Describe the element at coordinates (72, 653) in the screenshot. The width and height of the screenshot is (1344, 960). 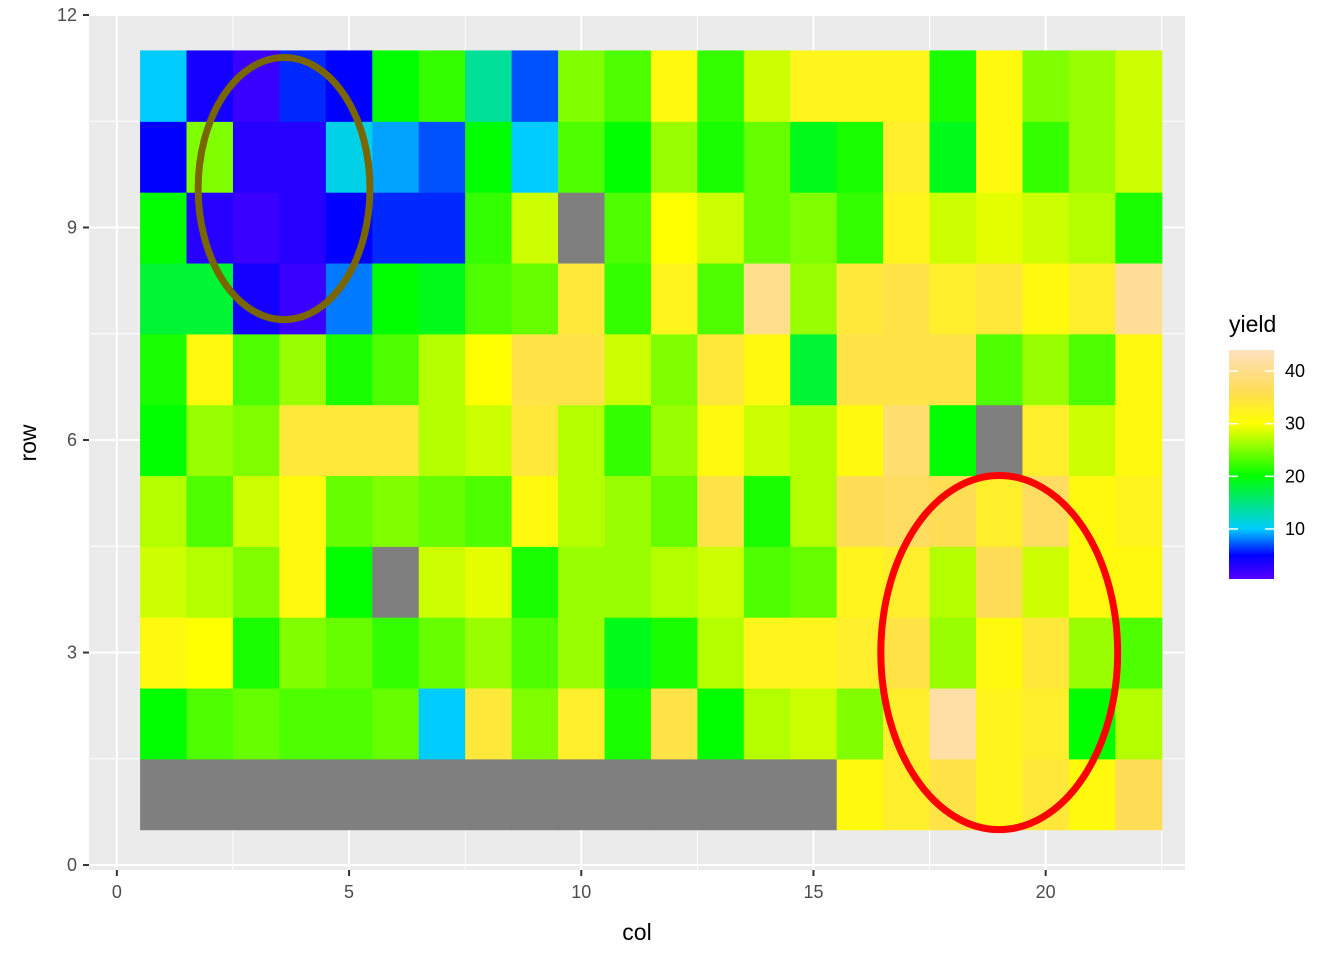
I see `y-tick-label: 3` at that location.